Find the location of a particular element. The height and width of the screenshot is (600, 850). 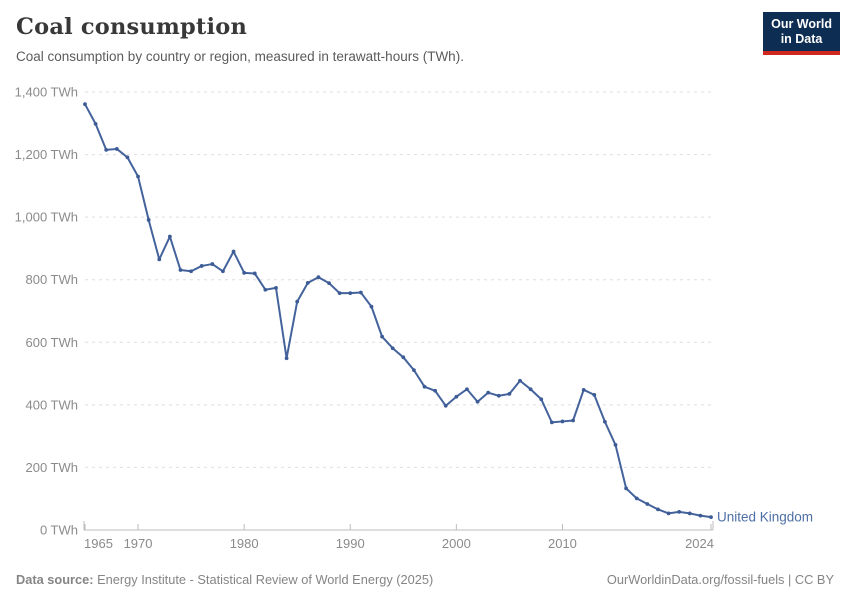

owid-logo-line2: in Data is located at coordinates (801, 39).